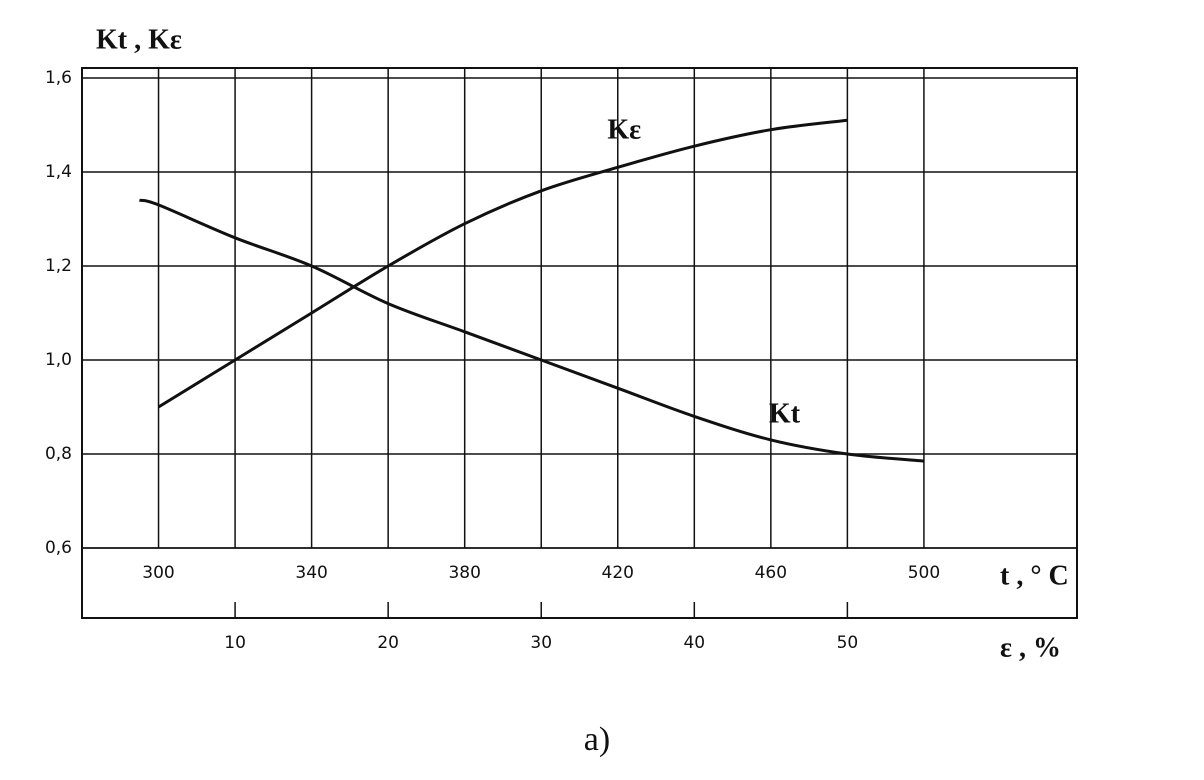 The height and width of the screenshot is (780, 1204). What do you see at coordinates (58, 548) in the screenshot?
I see `y-tick-label: 0,6` at bounding box center [58, 548].